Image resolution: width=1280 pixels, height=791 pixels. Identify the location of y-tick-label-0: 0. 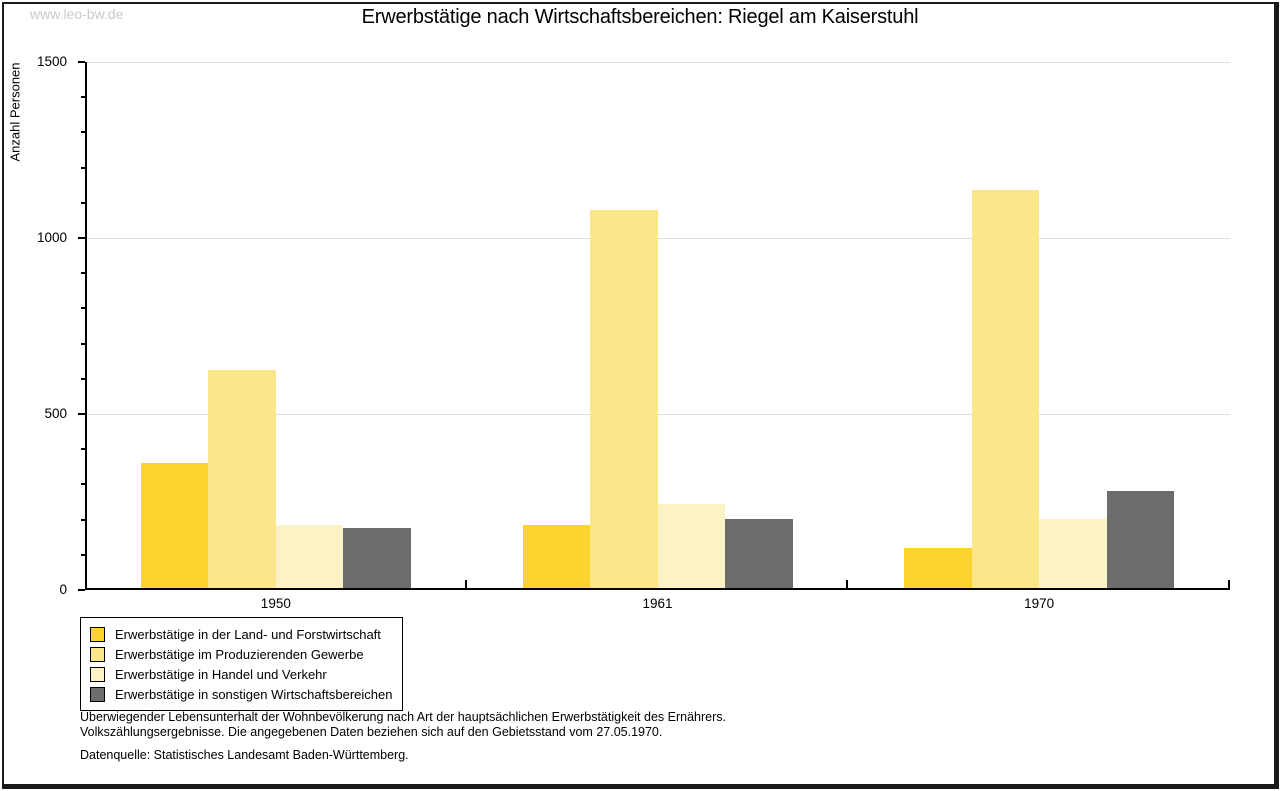
(63, 589).